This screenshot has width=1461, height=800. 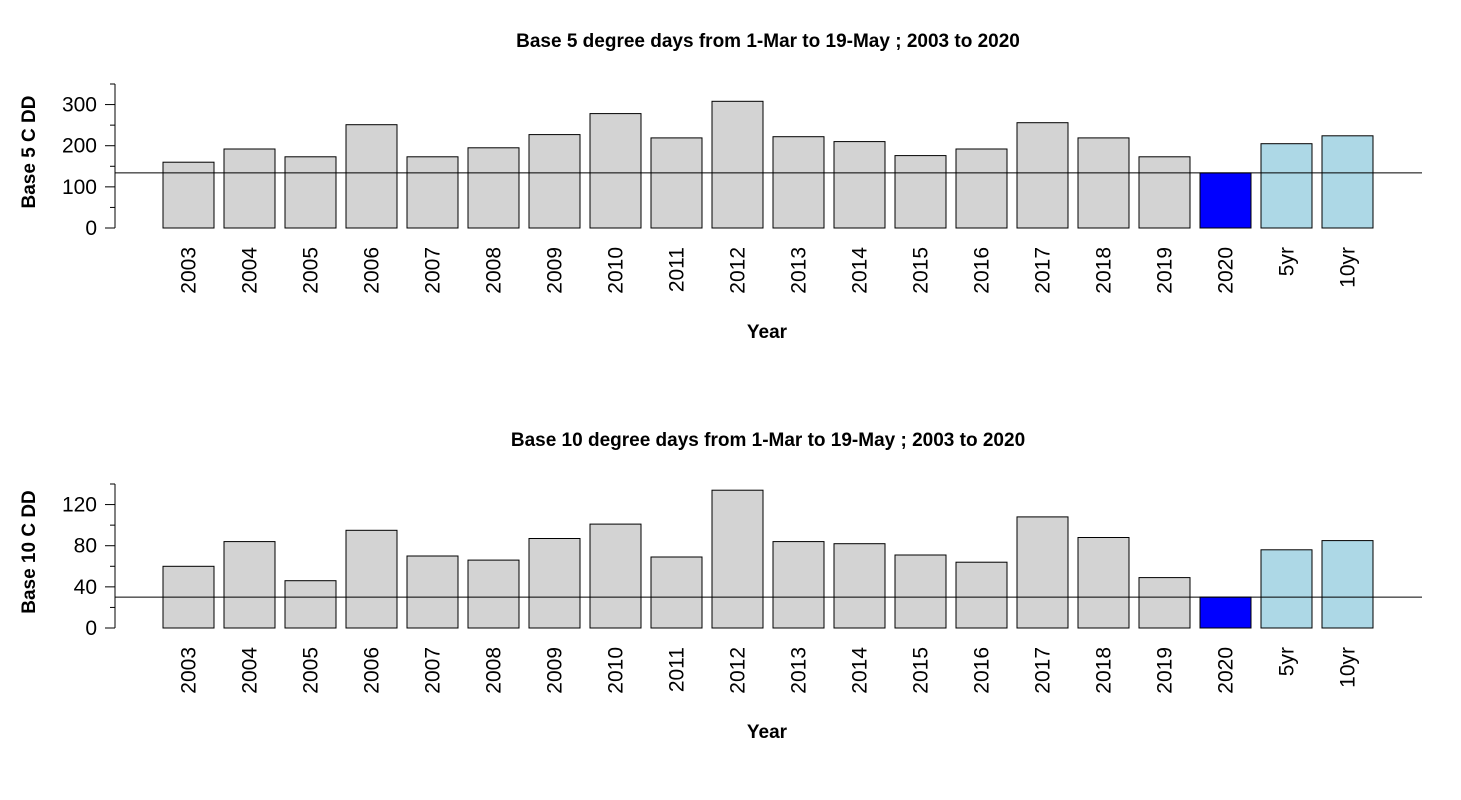 I want to click on bar-2004, so click(x=249, y=188).